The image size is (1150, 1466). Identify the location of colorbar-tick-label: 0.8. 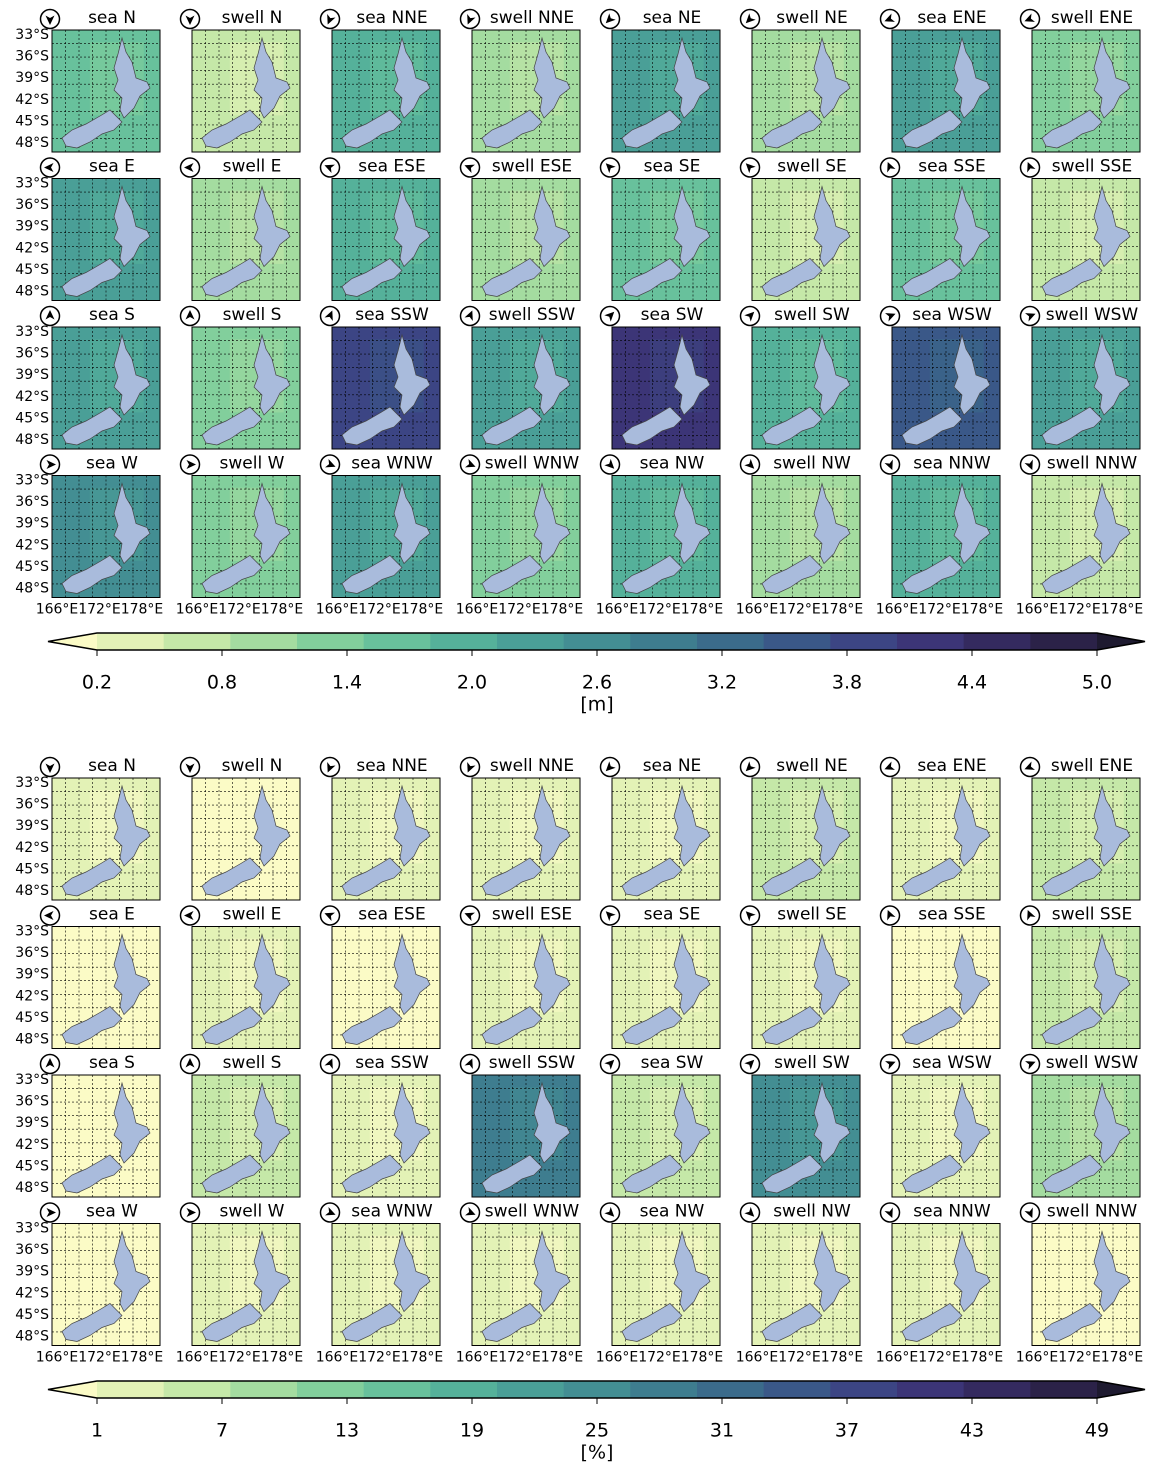
(222, 683).